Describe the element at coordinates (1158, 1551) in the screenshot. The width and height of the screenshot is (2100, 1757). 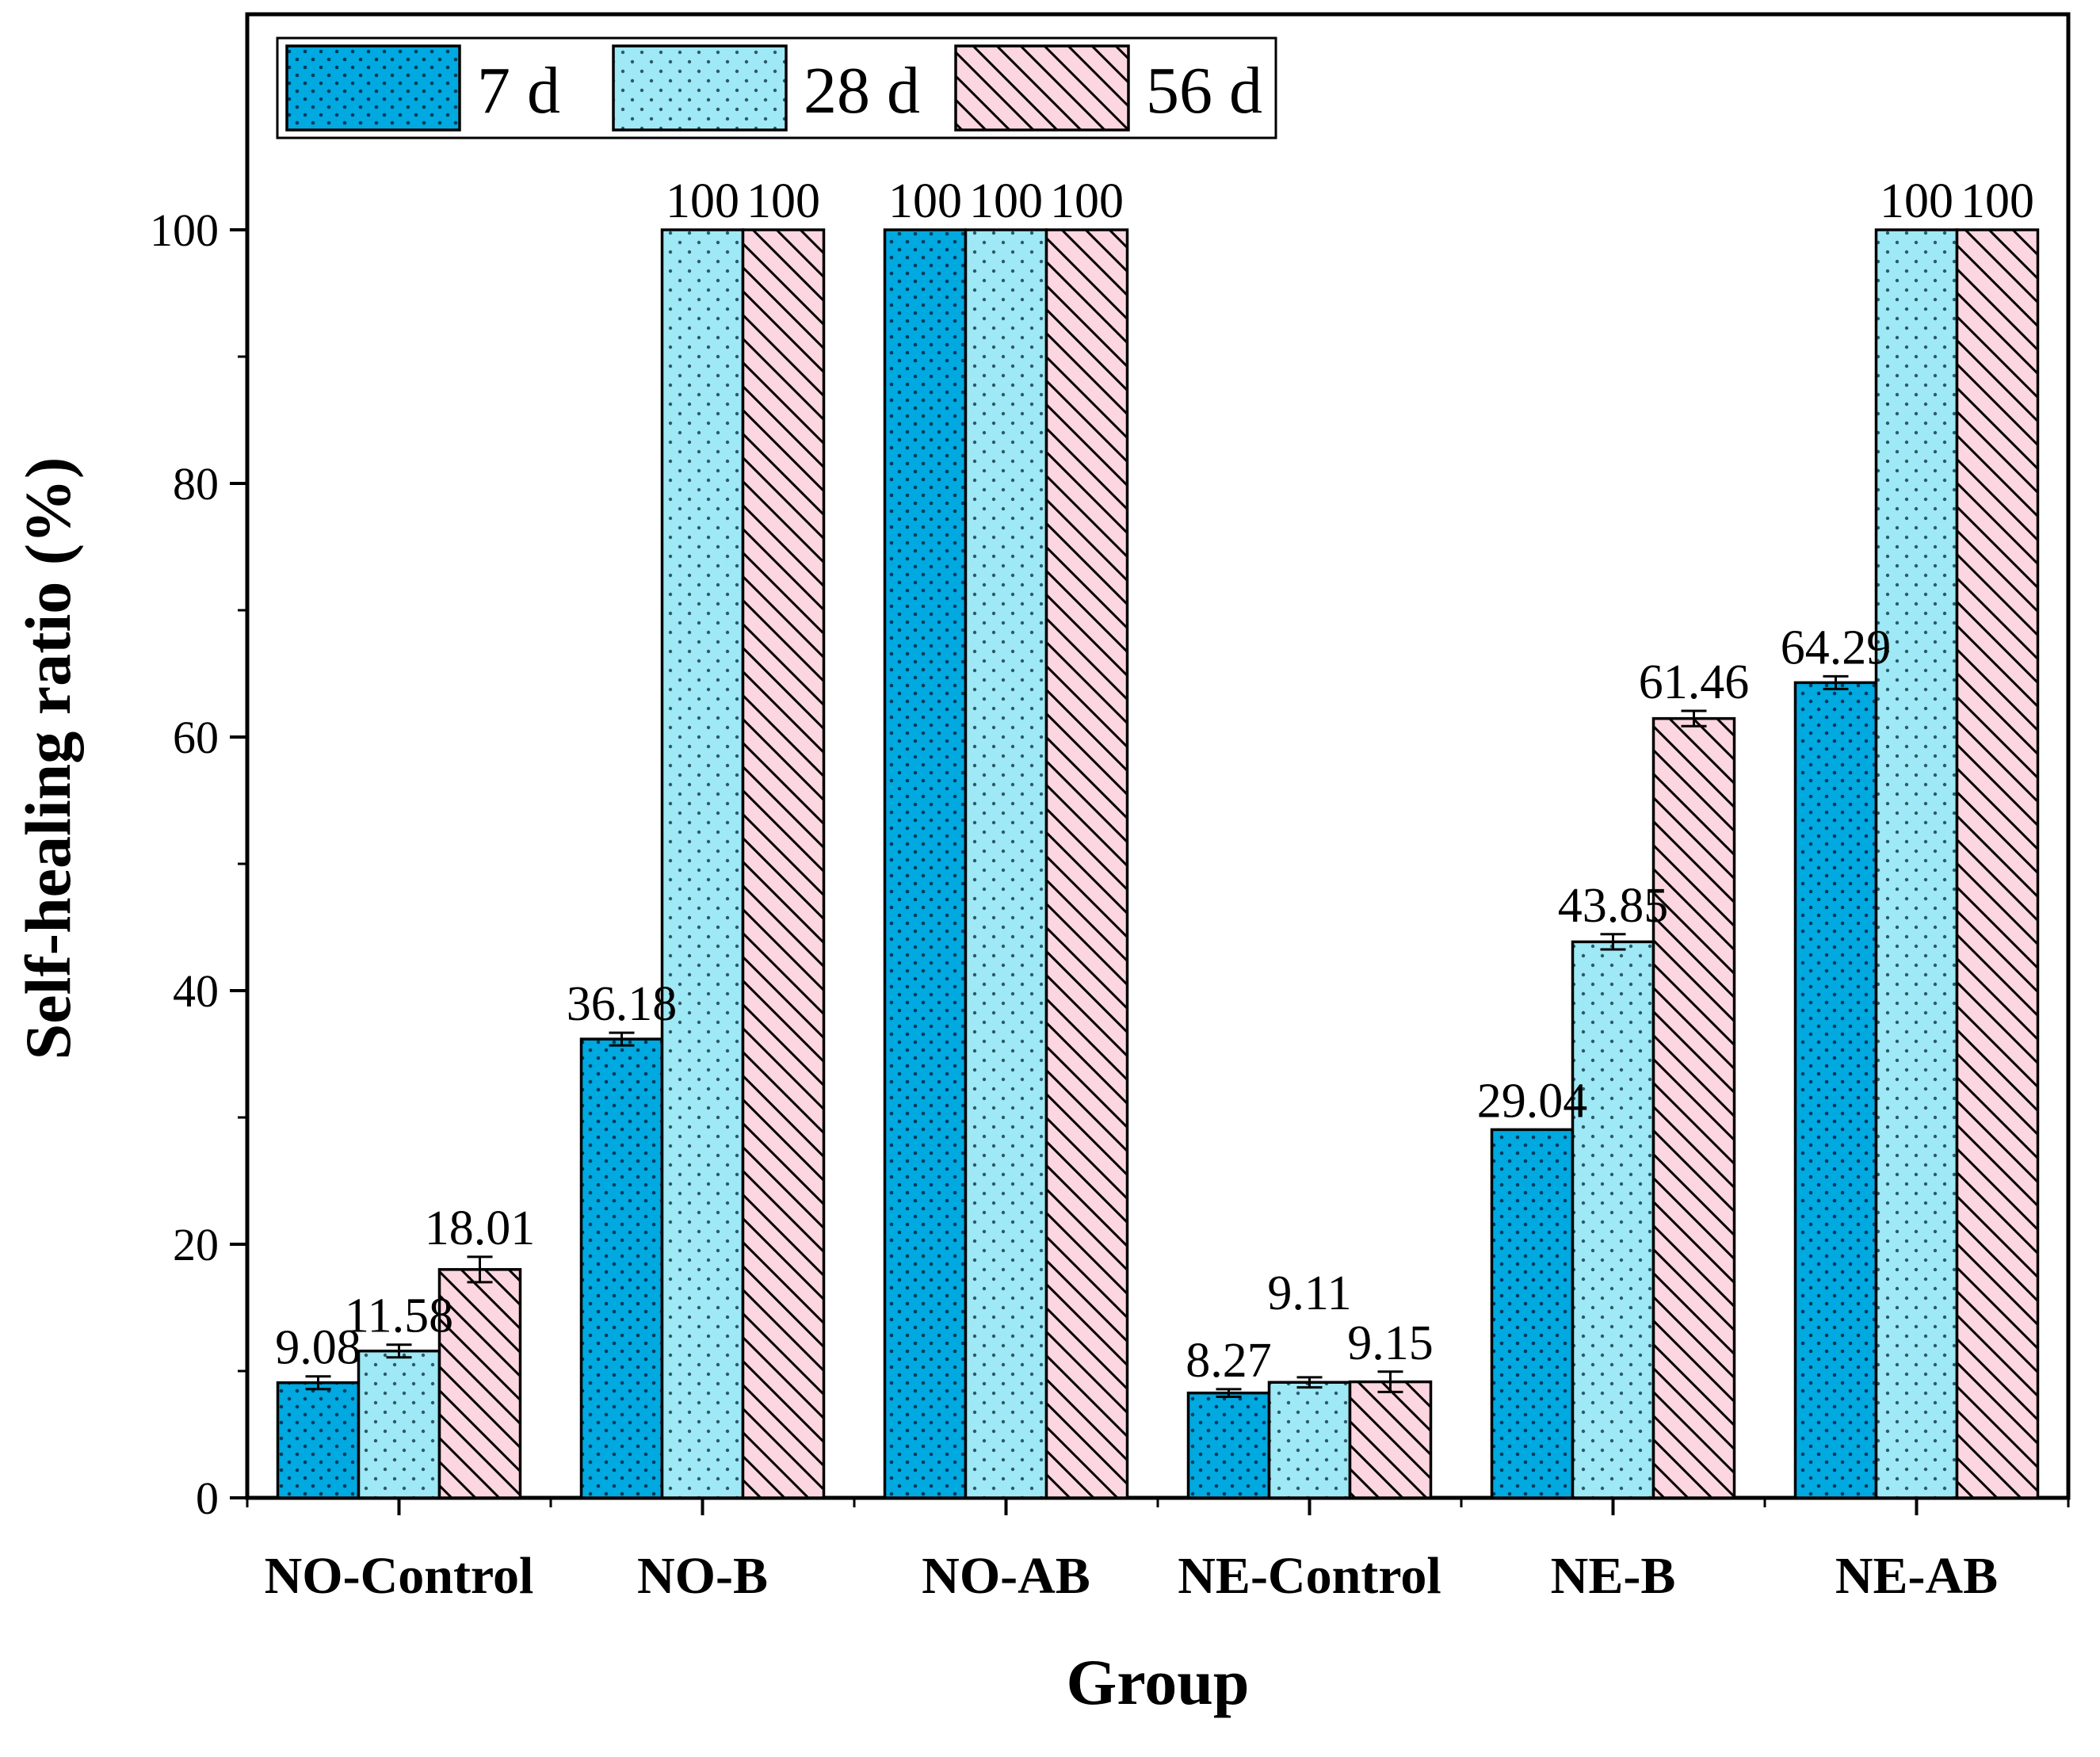
I see `x-axis: NO-Control NO-B NO-AB NE-Control NE-B NE-AB` at that location.